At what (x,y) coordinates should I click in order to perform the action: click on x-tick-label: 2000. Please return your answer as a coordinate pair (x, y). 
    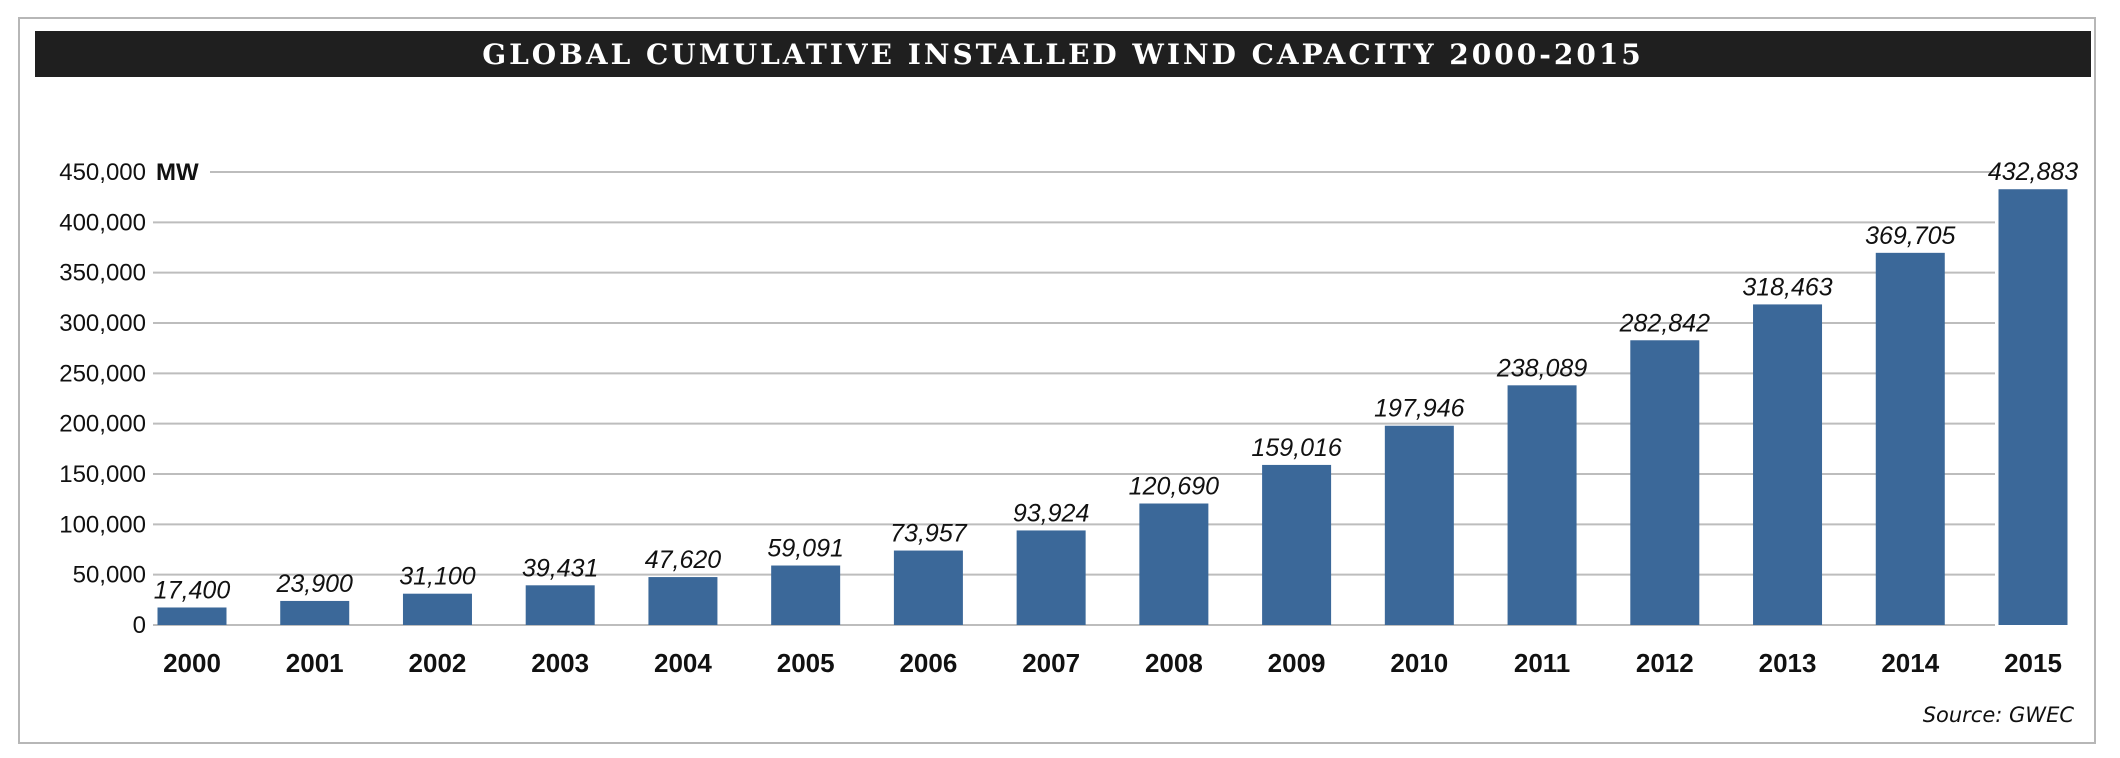
    Looking at the image, I should click on (192, 663).